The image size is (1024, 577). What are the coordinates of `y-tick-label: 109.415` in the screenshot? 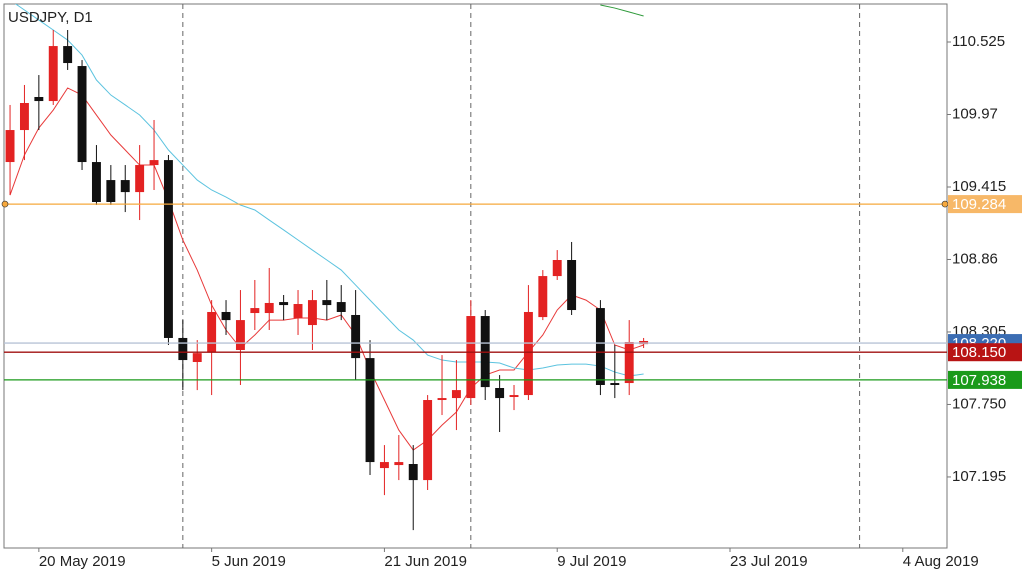 It's located at (979, 186).